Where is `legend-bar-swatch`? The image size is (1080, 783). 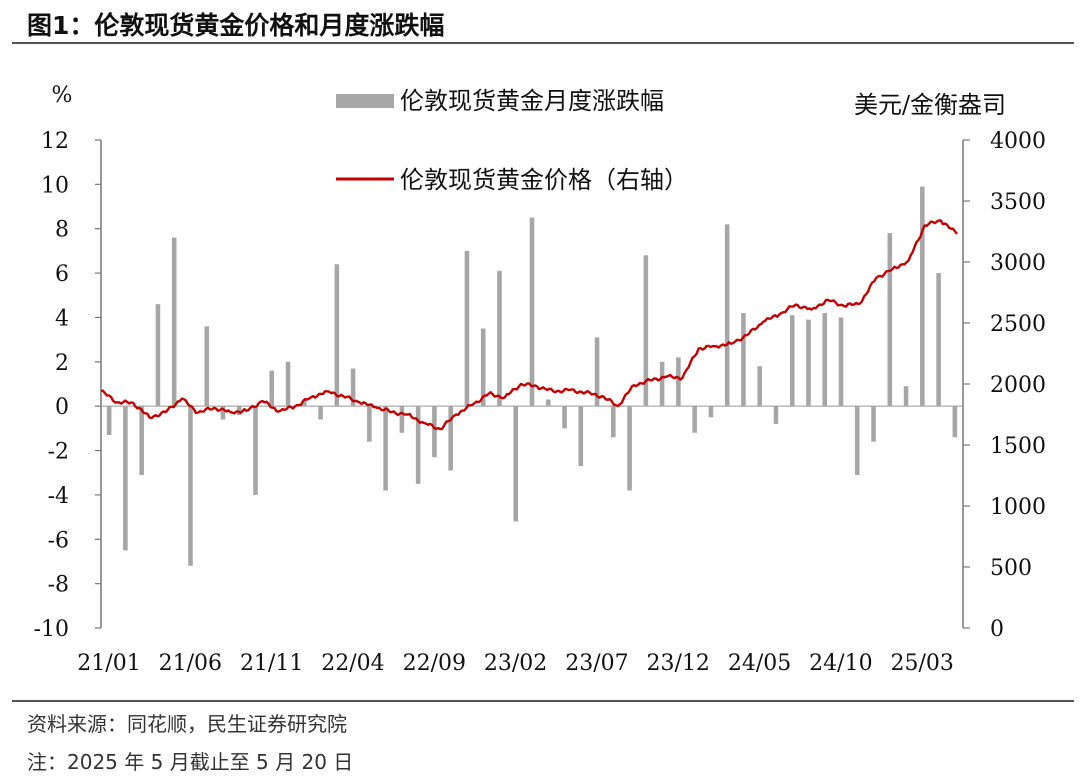 legend-bar-swatch is located at coordinates (365, 101).